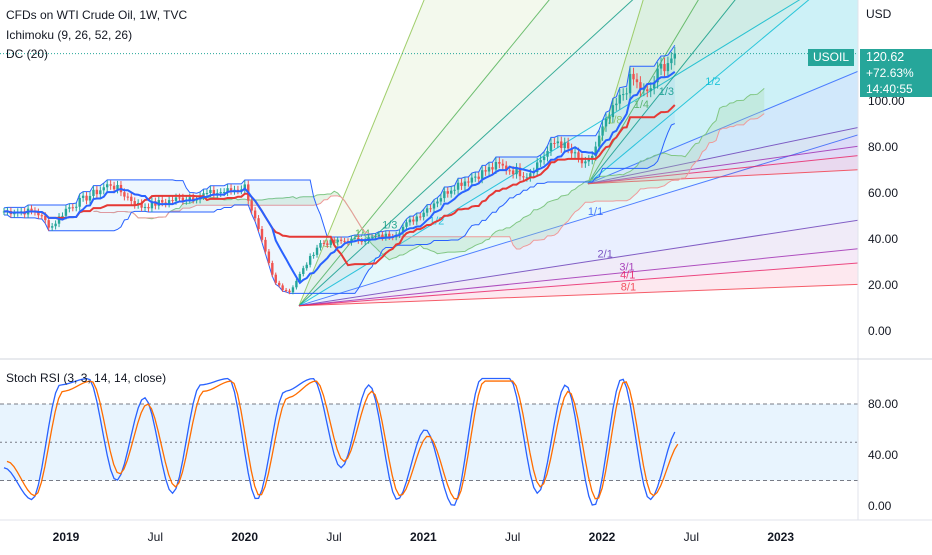 The image size is (932, 555). I want to click on price-tick-label: 40.00, so click(883, 239).